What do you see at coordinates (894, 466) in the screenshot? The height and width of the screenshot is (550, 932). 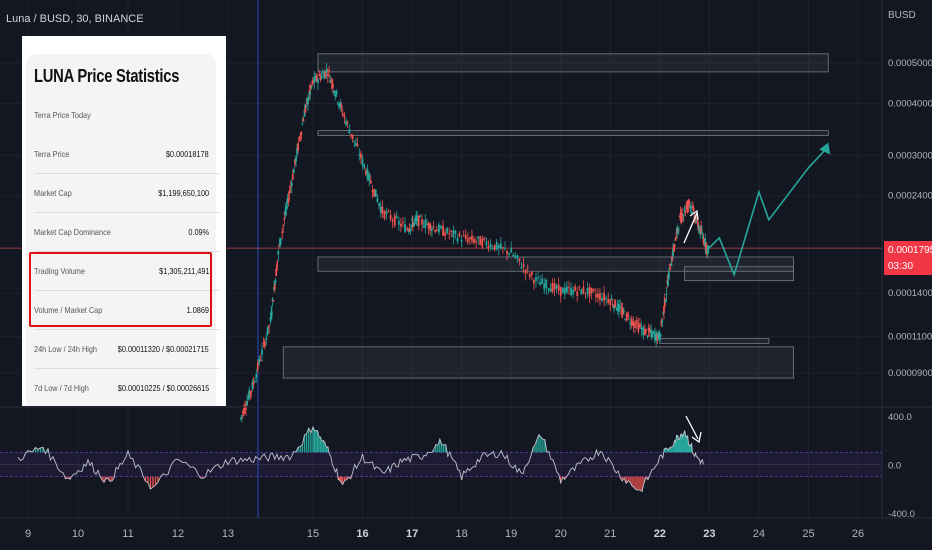 I see `cci-tick-label: 0.0` at bounding box center [894, 466].